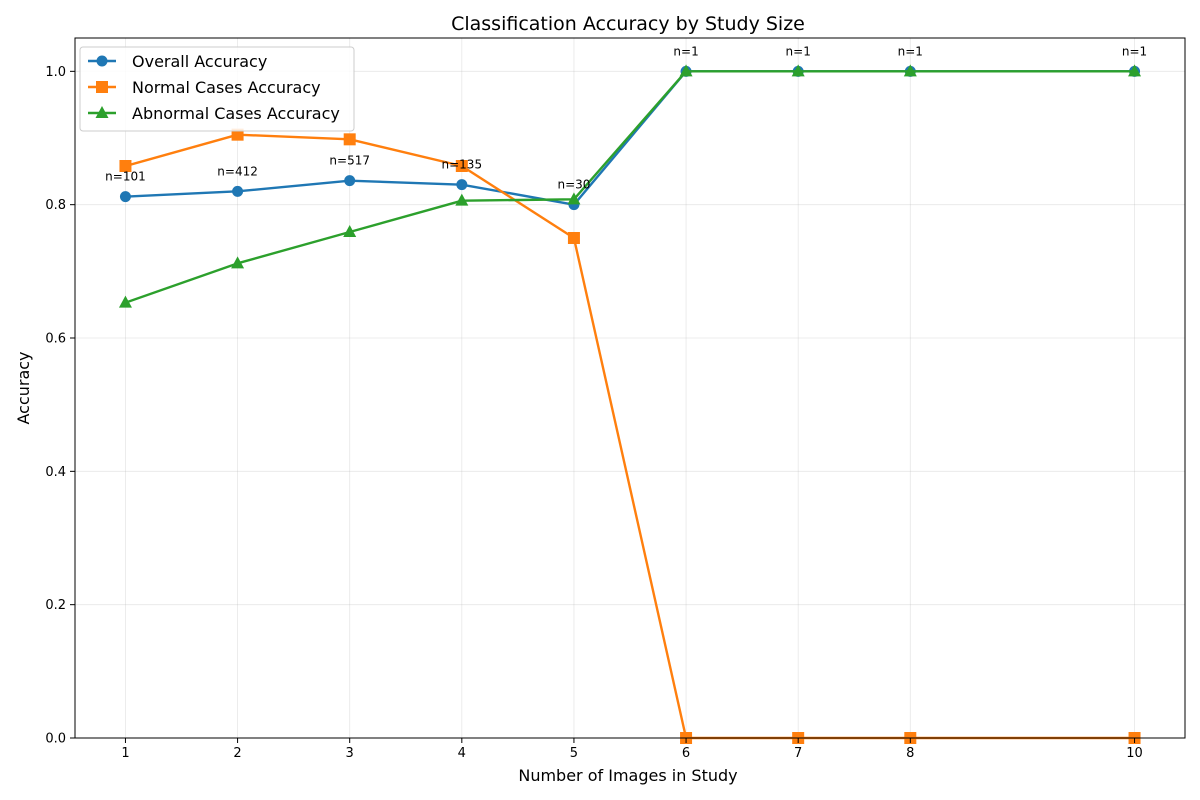  I want to click on x-tick-label: 1, so click(125, 753).